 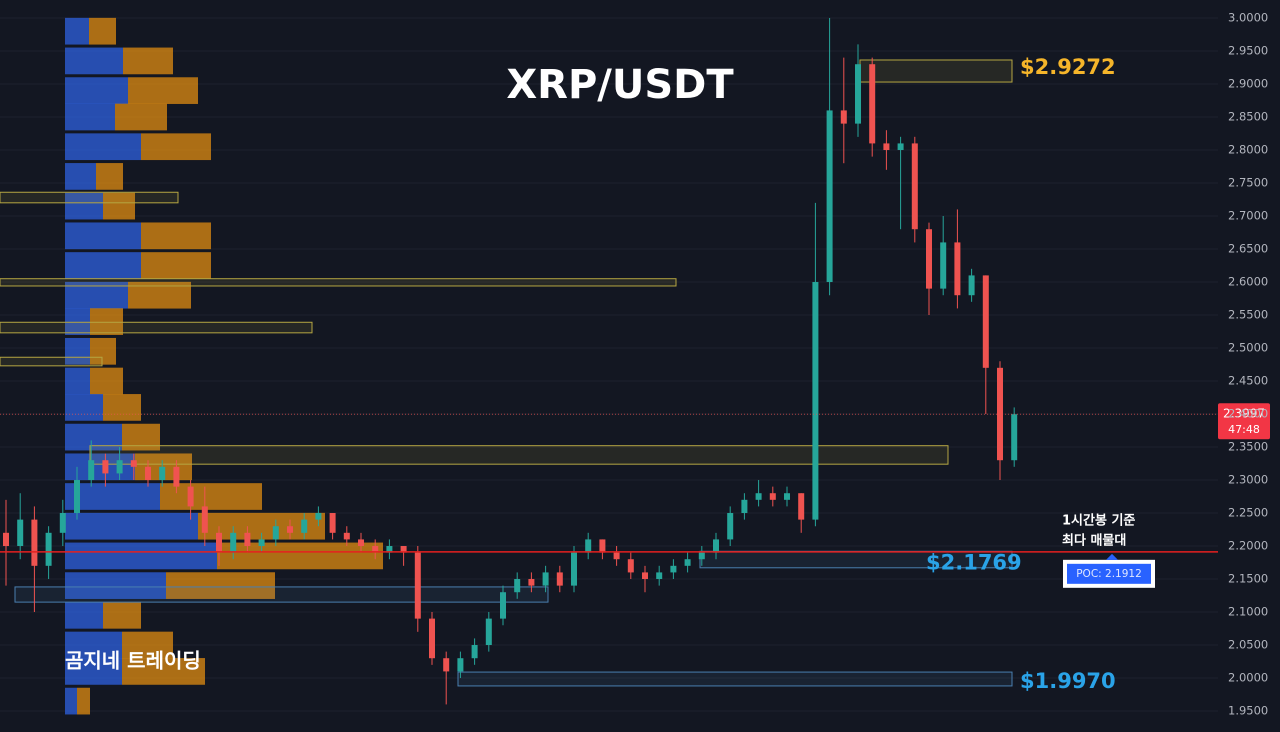 I want to click on y-tick-label: 2.4000, so click(x=1248, y=414).